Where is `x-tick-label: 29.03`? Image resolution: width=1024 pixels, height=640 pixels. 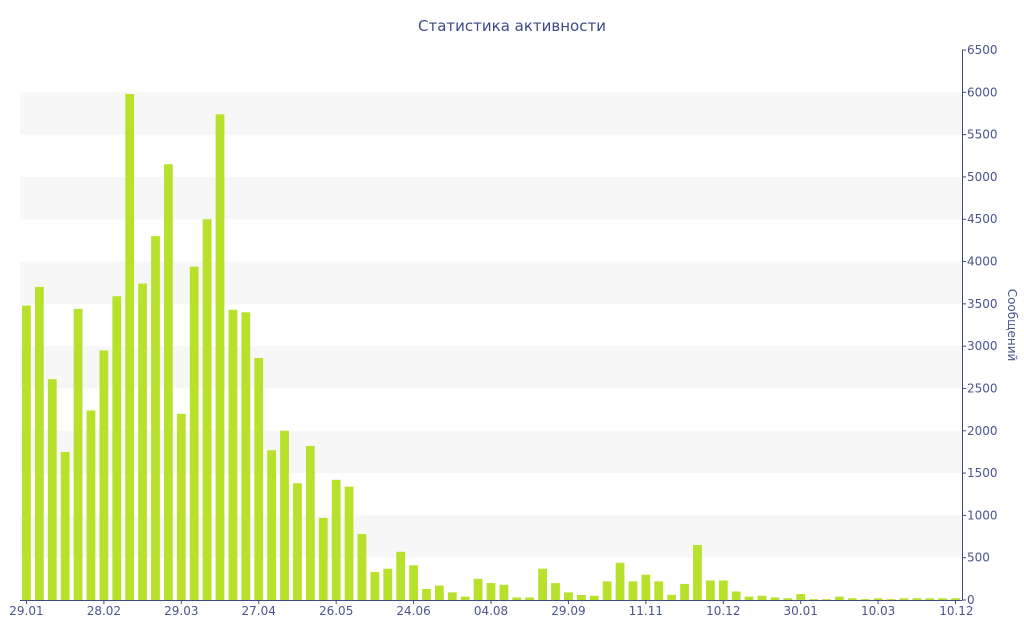 x-tick-label: 29.03 is located at coordinates (181, 611).